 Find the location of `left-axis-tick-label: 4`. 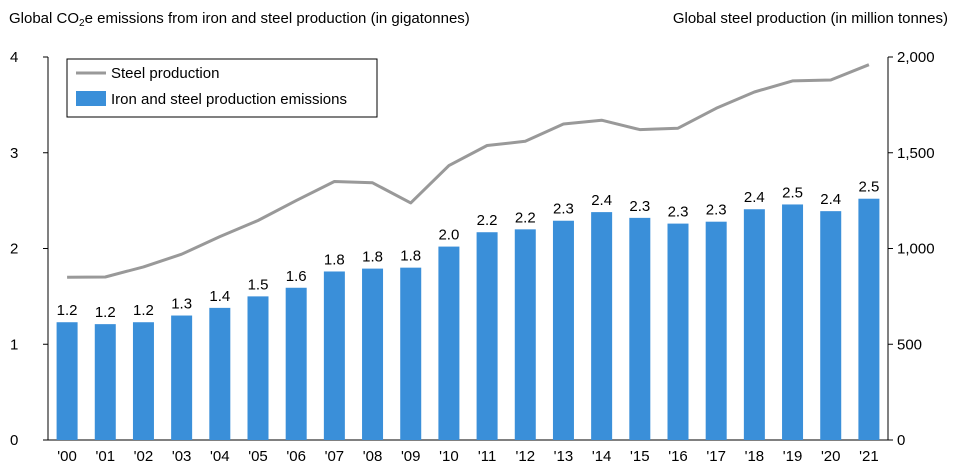

left-axis-tick-label: 4 is located at coordinates (14, 57).